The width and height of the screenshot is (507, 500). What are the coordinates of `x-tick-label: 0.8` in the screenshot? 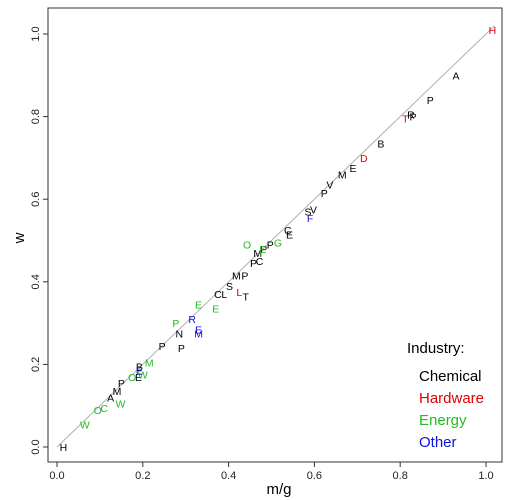 It's located at (400, 476).